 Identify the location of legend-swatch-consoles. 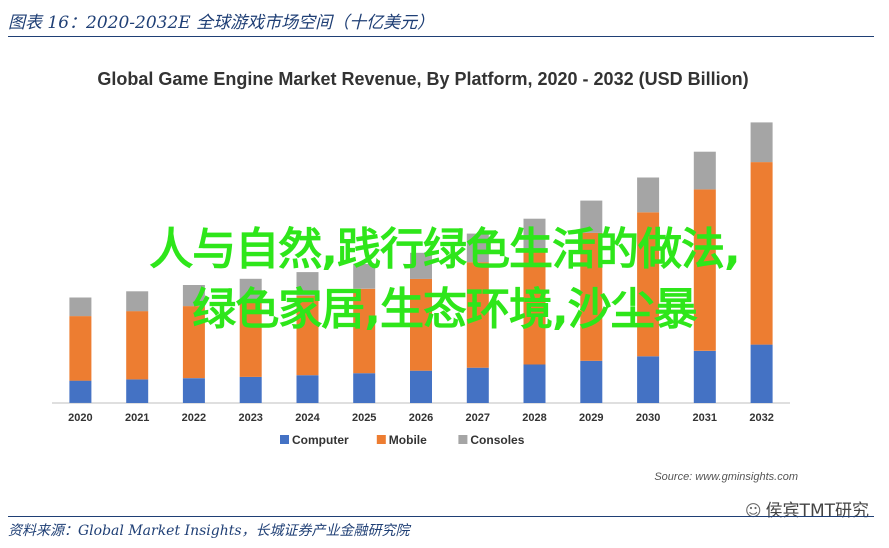
(463, 439).